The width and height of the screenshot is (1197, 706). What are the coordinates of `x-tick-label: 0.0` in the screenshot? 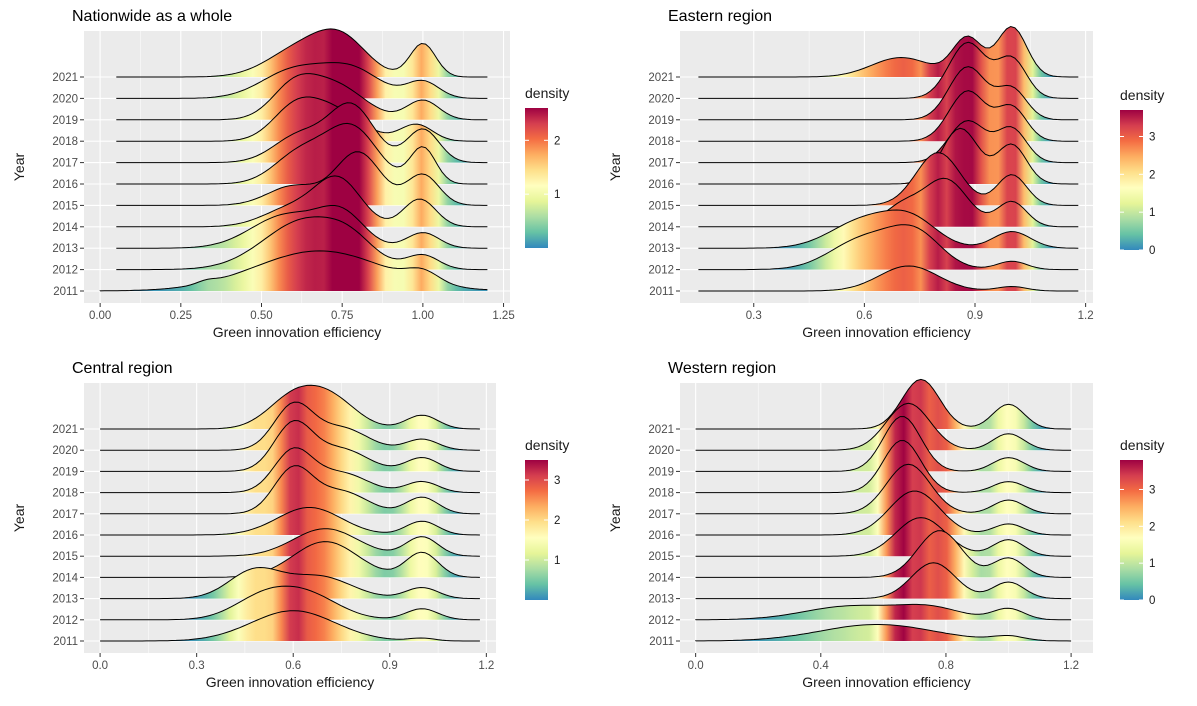 It's located at (696, 666).